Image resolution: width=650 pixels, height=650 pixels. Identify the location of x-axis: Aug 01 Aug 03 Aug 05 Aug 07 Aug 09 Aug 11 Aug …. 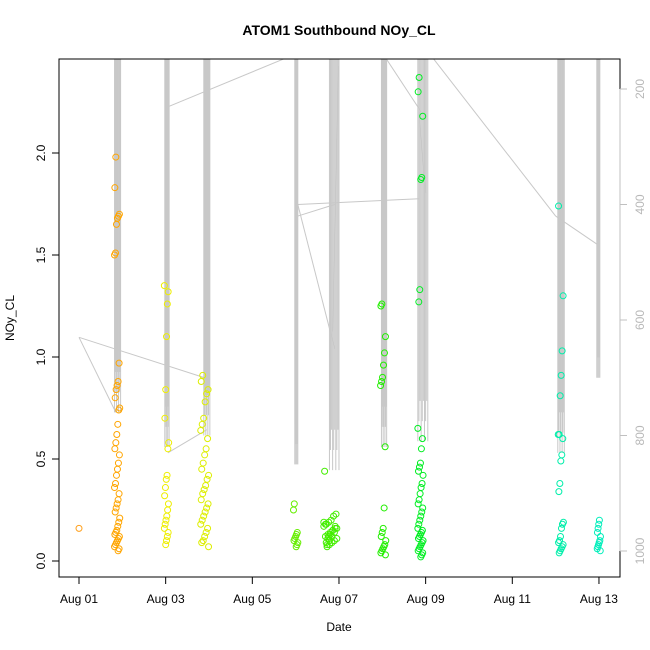
(339, 591).